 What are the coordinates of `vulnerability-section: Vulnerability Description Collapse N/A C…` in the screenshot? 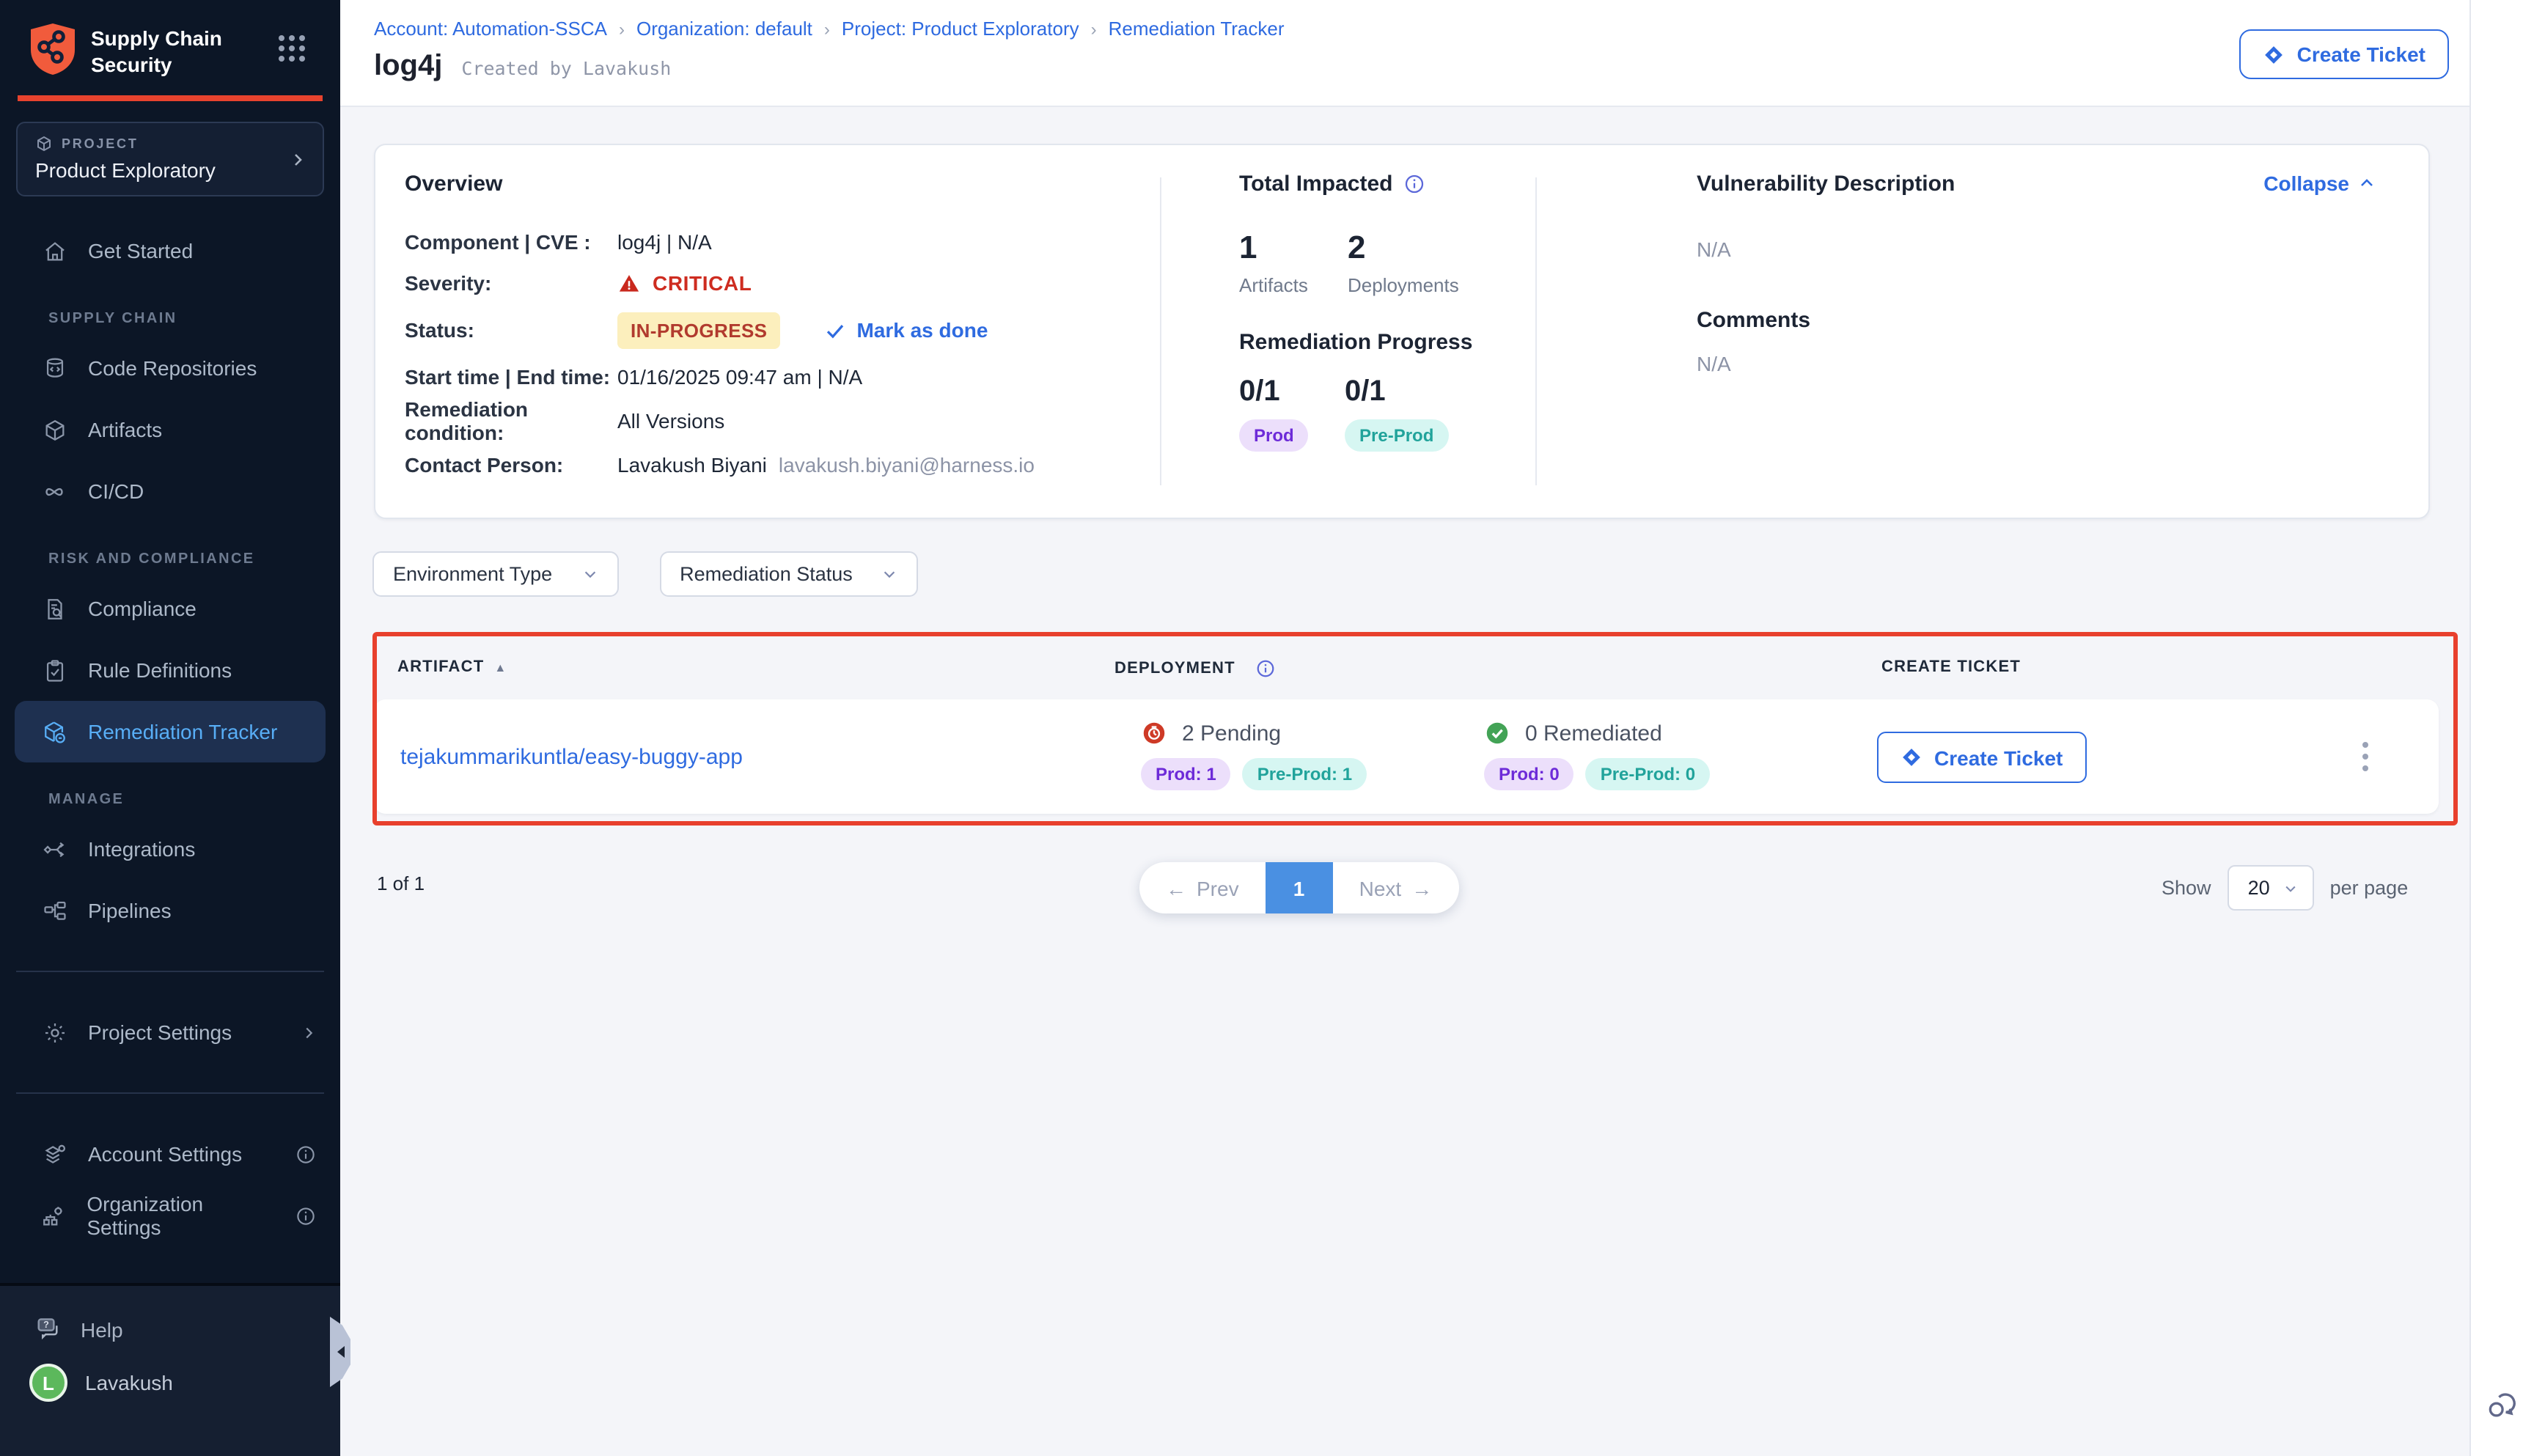 It's located at (2036, 273).